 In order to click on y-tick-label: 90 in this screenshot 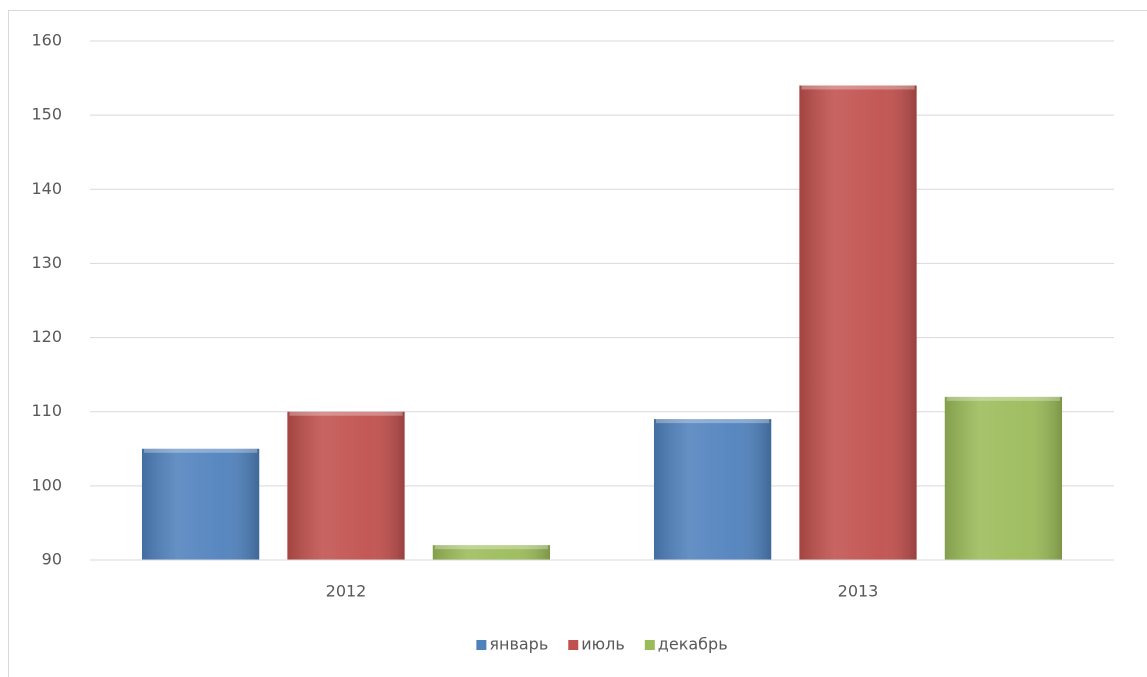, I will do `click(52, 559)`.